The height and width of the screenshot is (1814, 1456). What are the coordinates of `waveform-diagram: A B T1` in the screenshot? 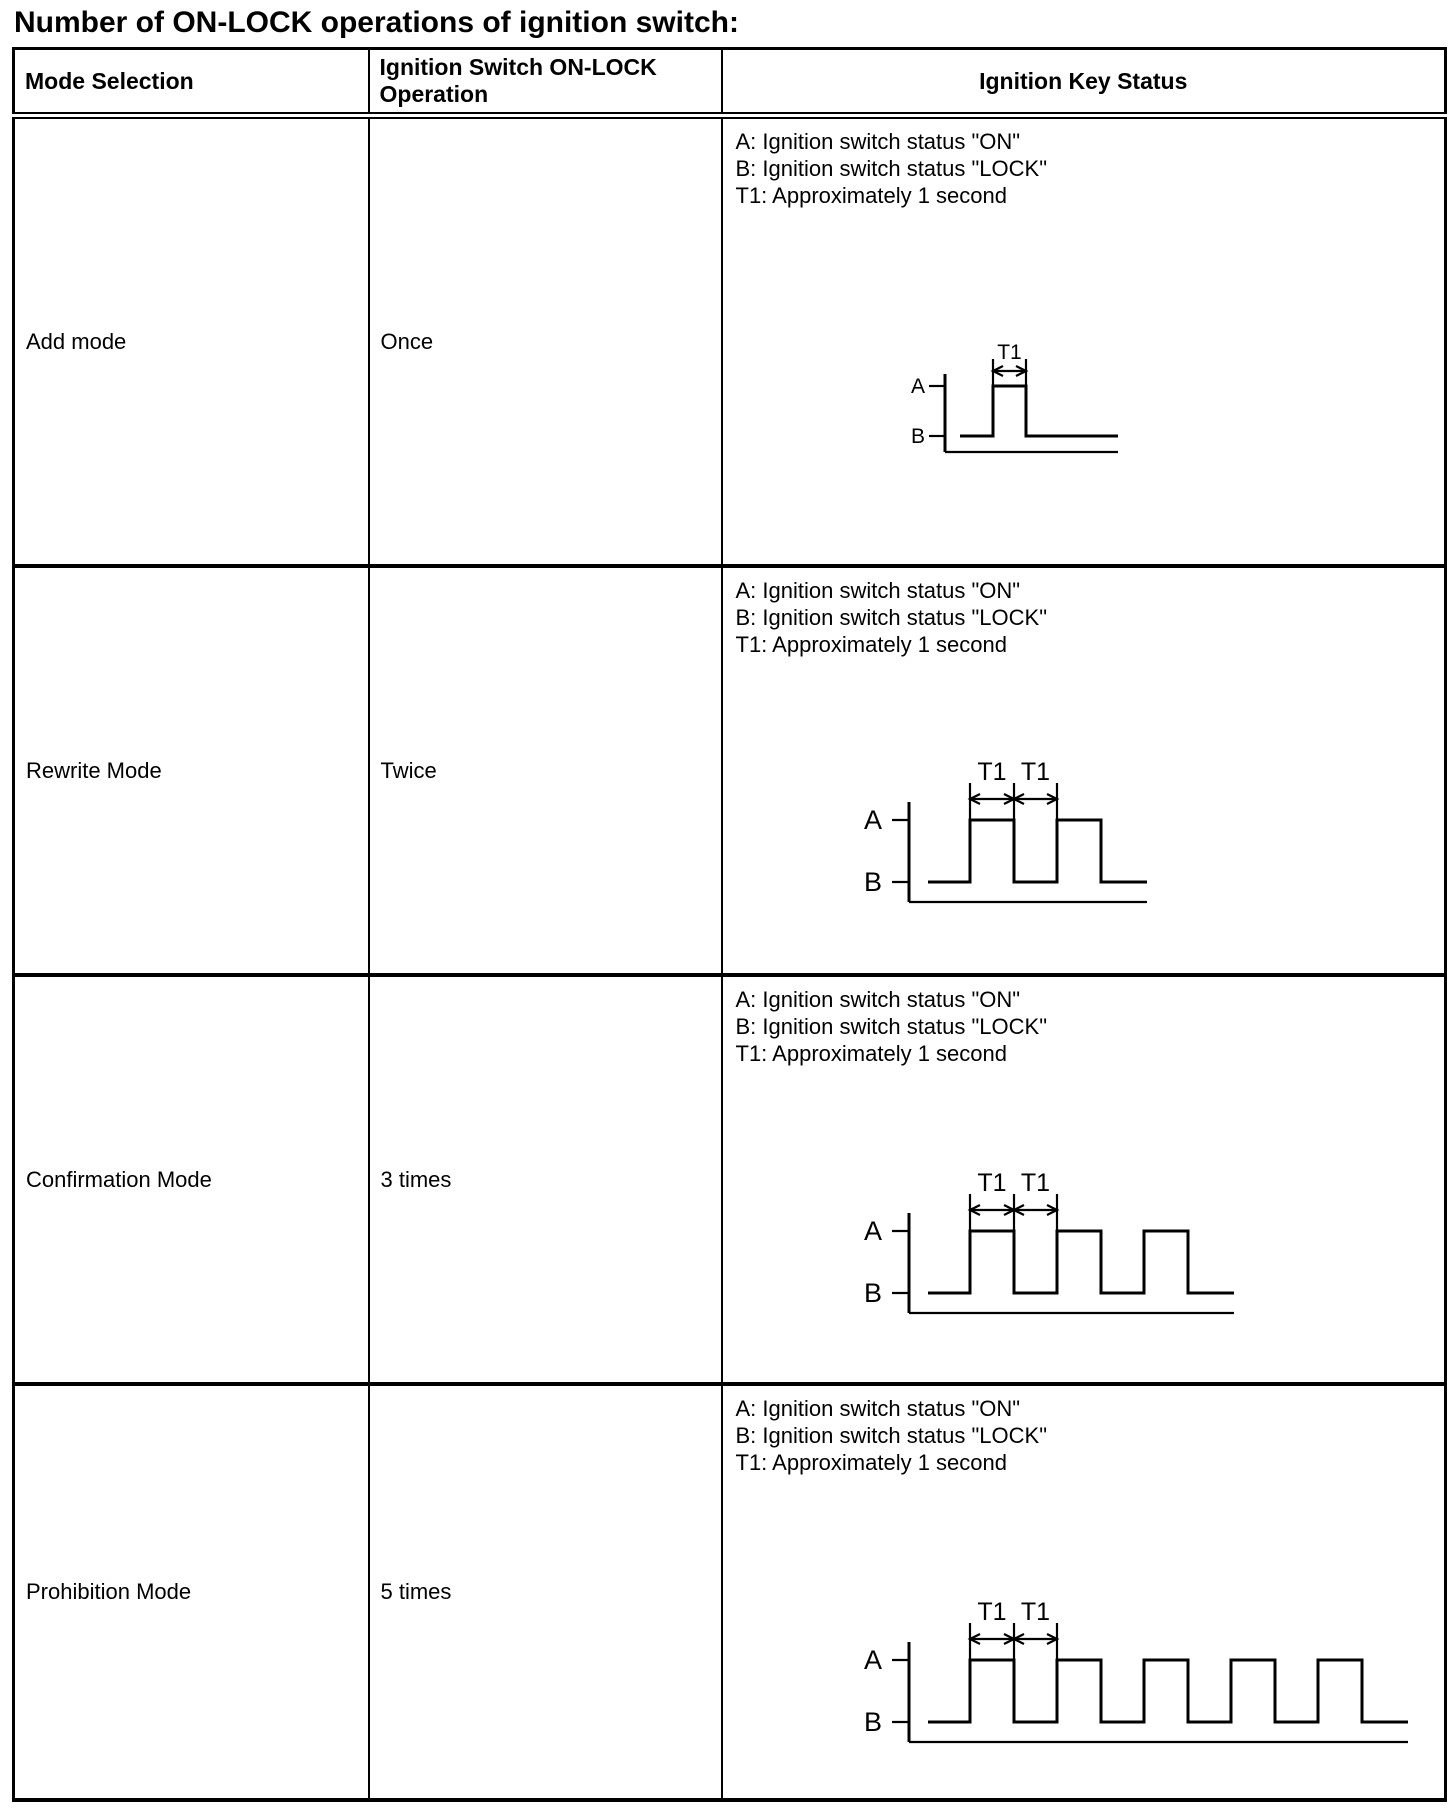 It's located at (1011, 399).